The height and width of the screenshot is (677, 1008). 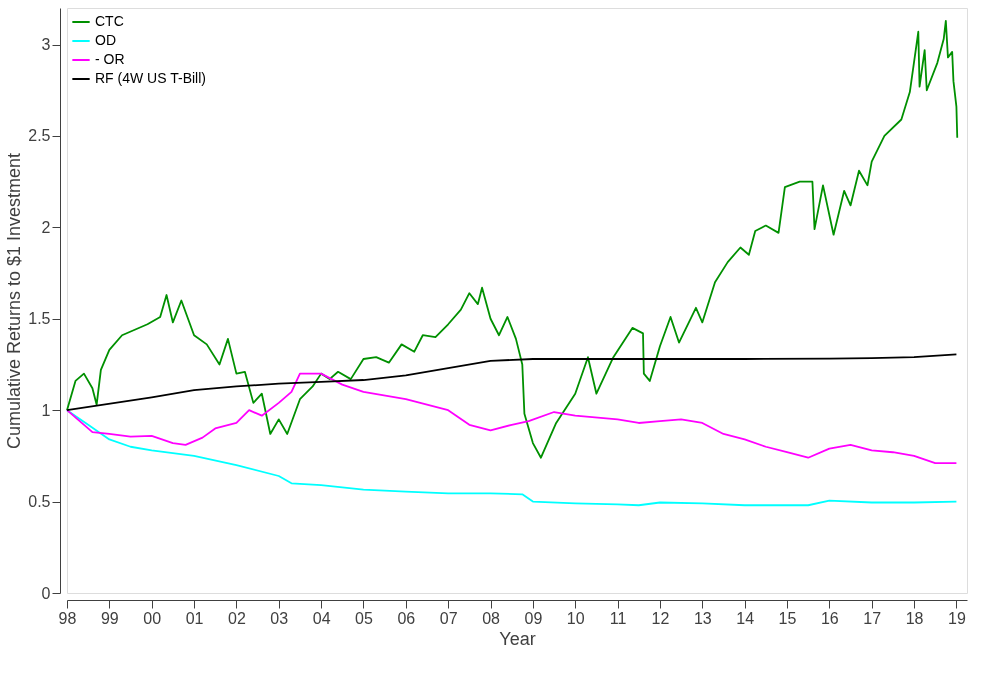 What do you see at coordinates (829, 618) in the screenshot?
I see `x-tick-label: 16` at bounding box center [829, 618].